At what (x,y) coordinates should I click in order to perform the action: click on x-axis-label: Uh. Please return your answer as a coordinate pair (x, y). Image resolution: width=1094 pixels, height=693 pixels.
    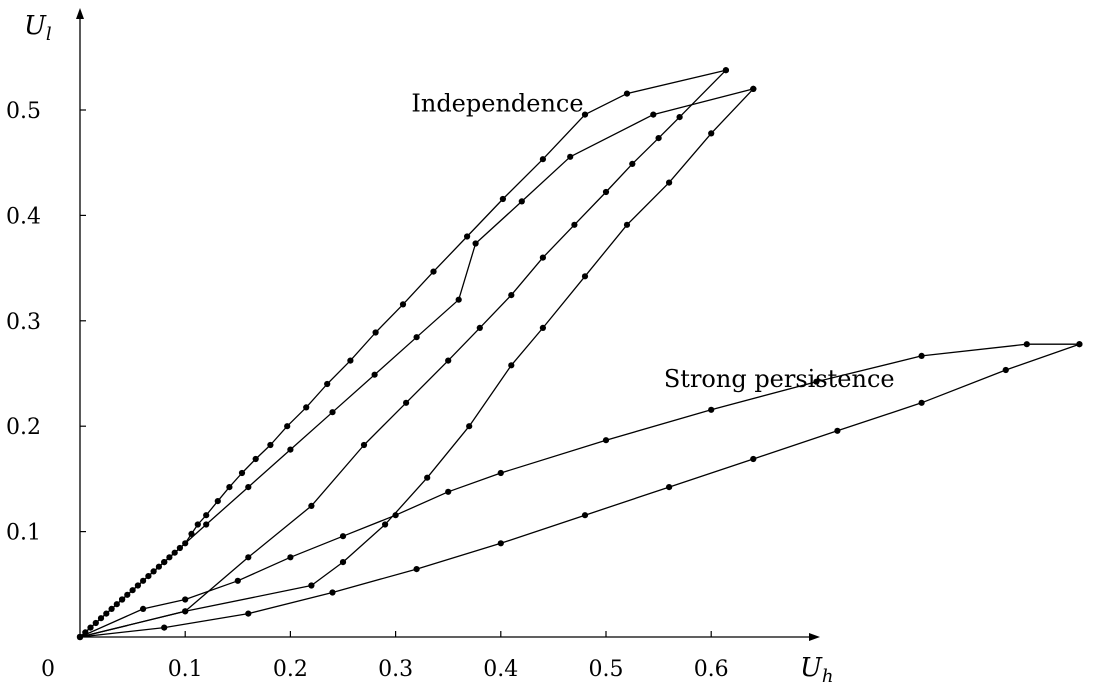
    Looking at the image, I should click on (817, 670).